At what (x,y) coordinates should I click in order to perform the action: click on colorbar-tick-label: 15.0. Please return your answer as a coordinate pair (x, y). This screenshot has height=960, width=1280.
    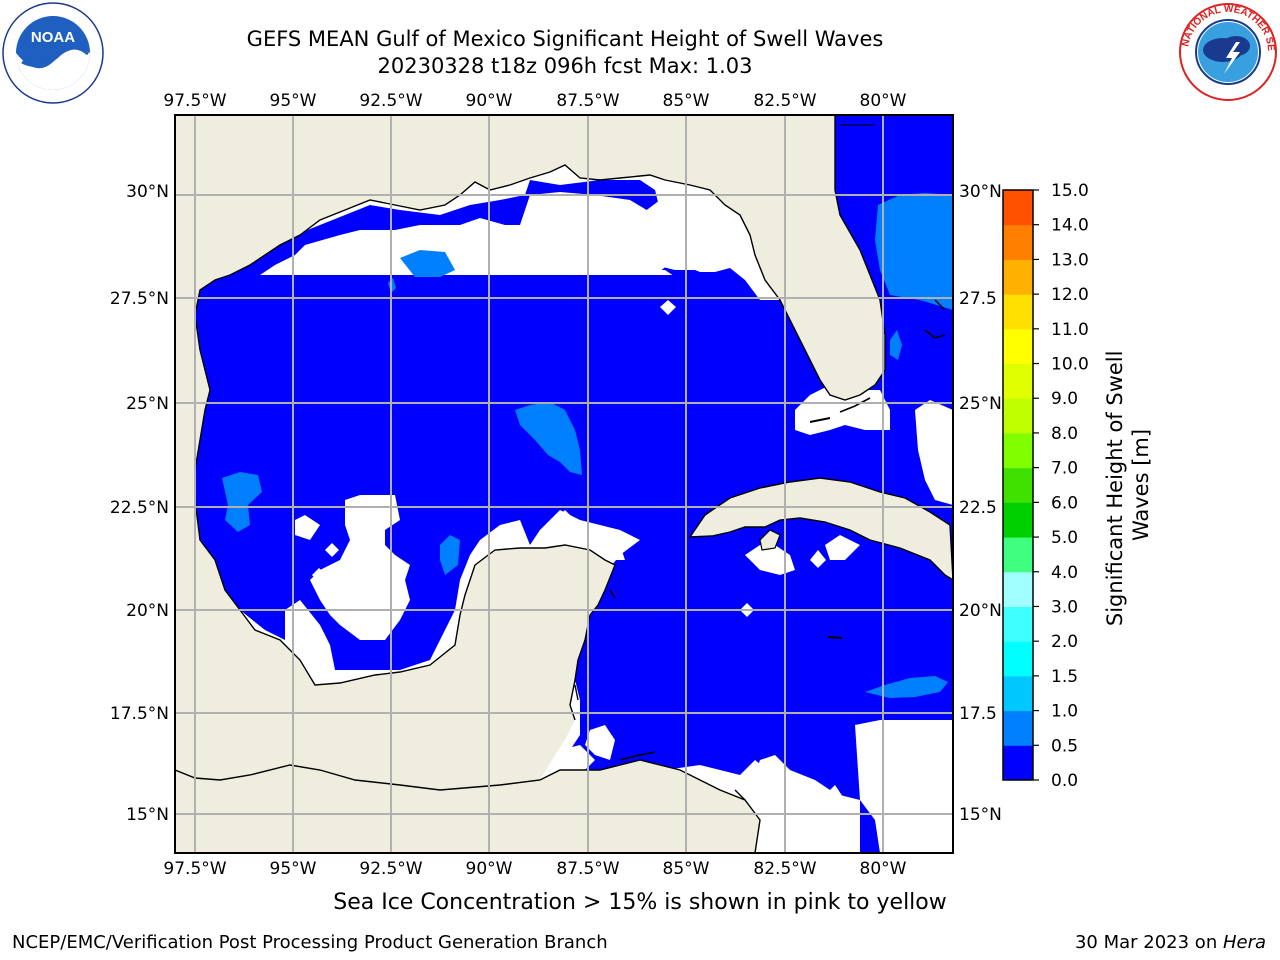
    Looking at the image, I should click on (1070, 191).